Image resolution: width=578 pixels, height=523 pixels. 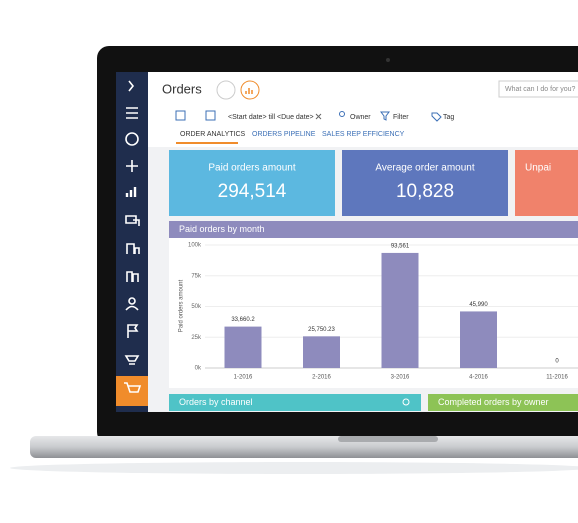 I want to click on x-tick-label: 4-2016, so click(x=478, y=378).